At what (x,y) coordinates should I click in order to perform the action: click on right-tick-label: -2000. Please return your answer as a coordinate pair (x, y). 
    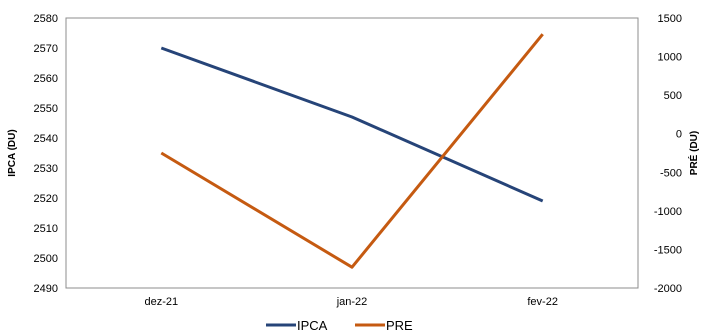
    Looking at the image, I should click on (668, 289).